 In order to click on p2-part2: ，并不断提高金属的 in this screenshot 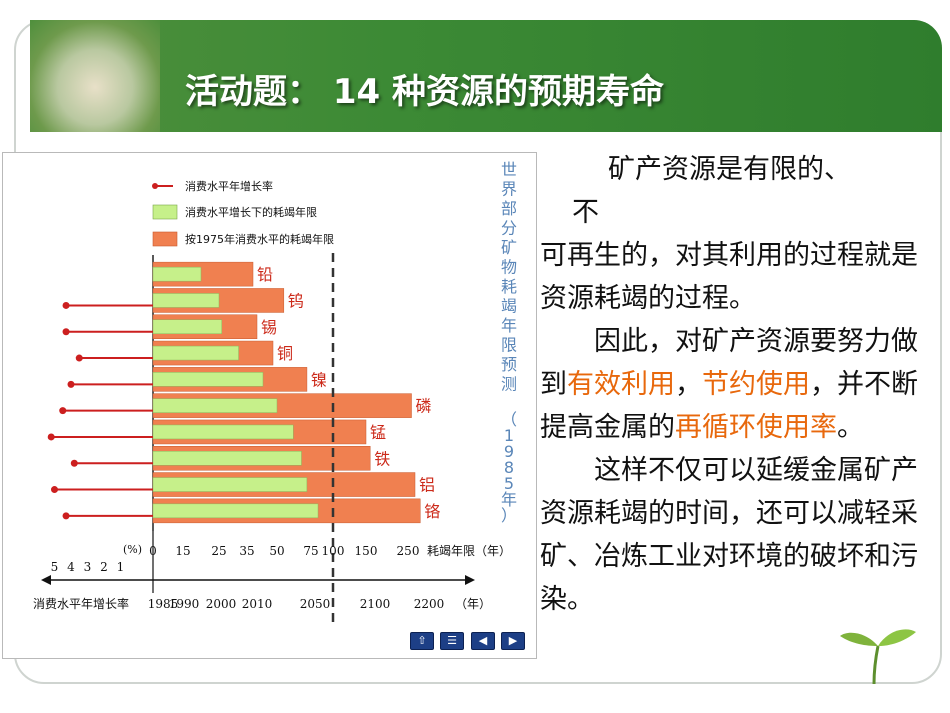, I will do `click(729, 406)`.